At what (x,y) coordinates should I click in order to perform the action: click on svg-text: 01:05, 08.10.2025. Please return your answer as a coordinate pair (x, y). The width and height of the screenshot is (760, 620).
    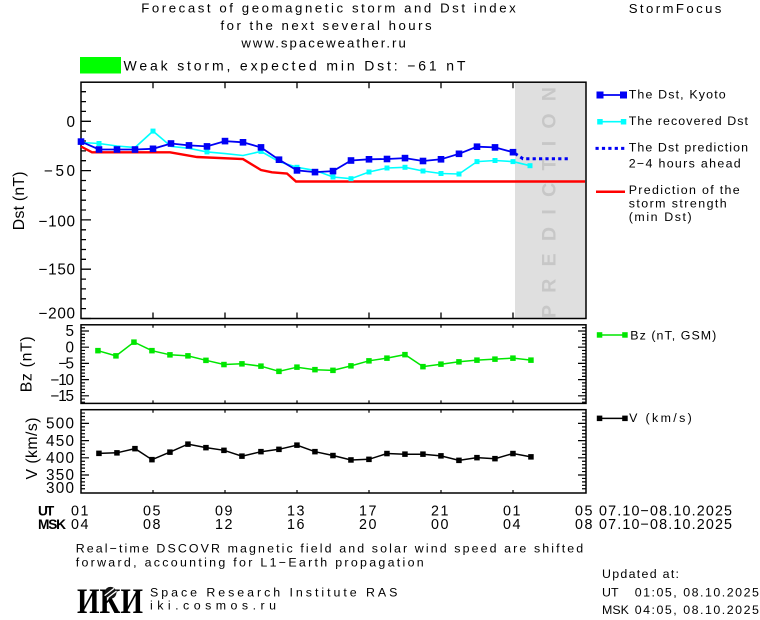
    Looking at the image, I should click on (697, 592).